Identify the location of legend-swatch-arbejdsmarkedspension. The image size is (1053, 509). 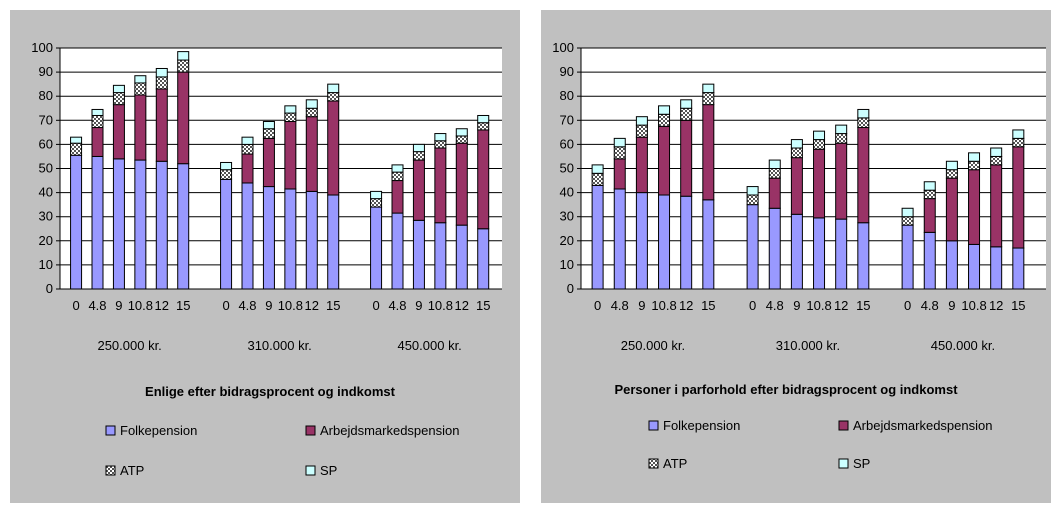
(843, 425).